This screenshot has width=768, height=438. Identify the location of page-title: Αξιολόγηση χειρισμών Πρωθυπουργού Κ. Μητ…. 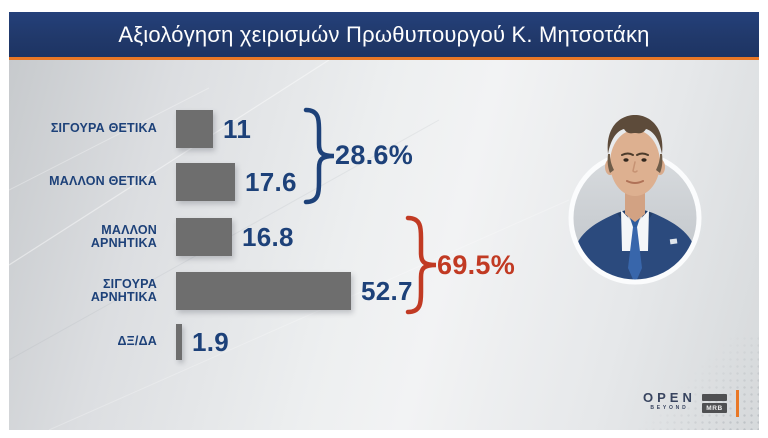
(384, 34).